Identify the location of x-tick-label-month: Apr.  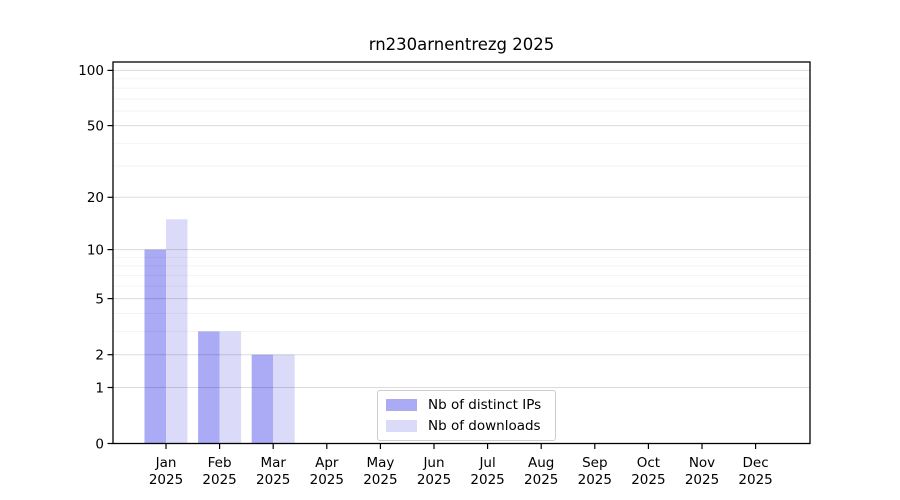
(327, 463).